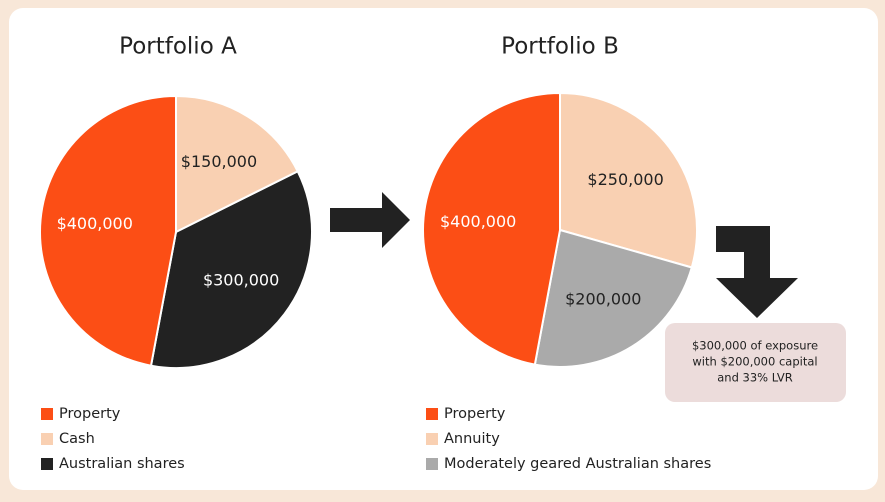 Image resolution: width=885 pixels, height=502 pixels. I want to click on slice-label: $300,000, so click(241, 280).